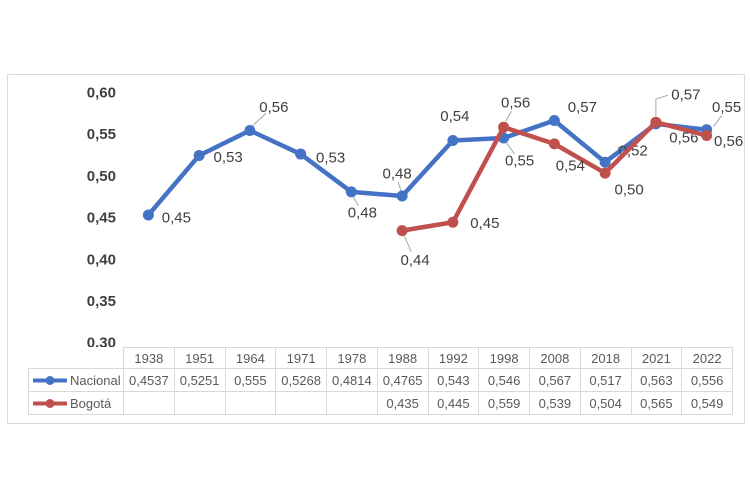 The height and width of the screenshot is (500, 750). Describe the element at coordinates (250, 131) in the screenshot. I see `data-point-nacional-1964` at that location.